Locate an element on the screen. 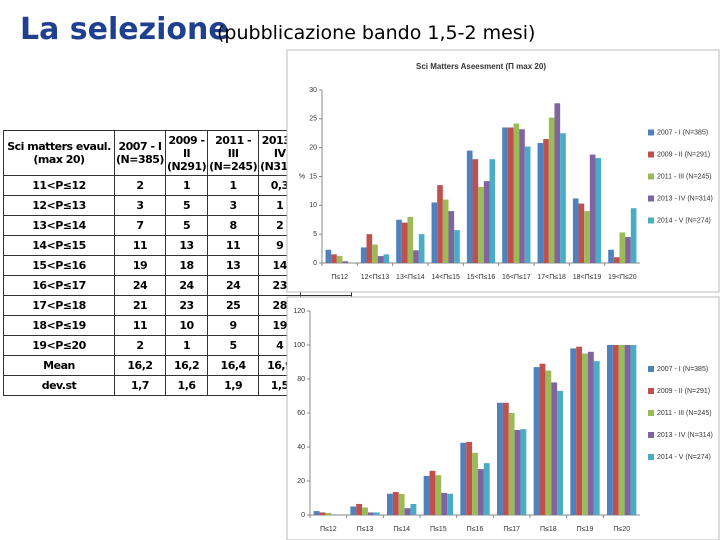  x-tick-label: 13<Π≤14 is located at coordinates (410, 277).